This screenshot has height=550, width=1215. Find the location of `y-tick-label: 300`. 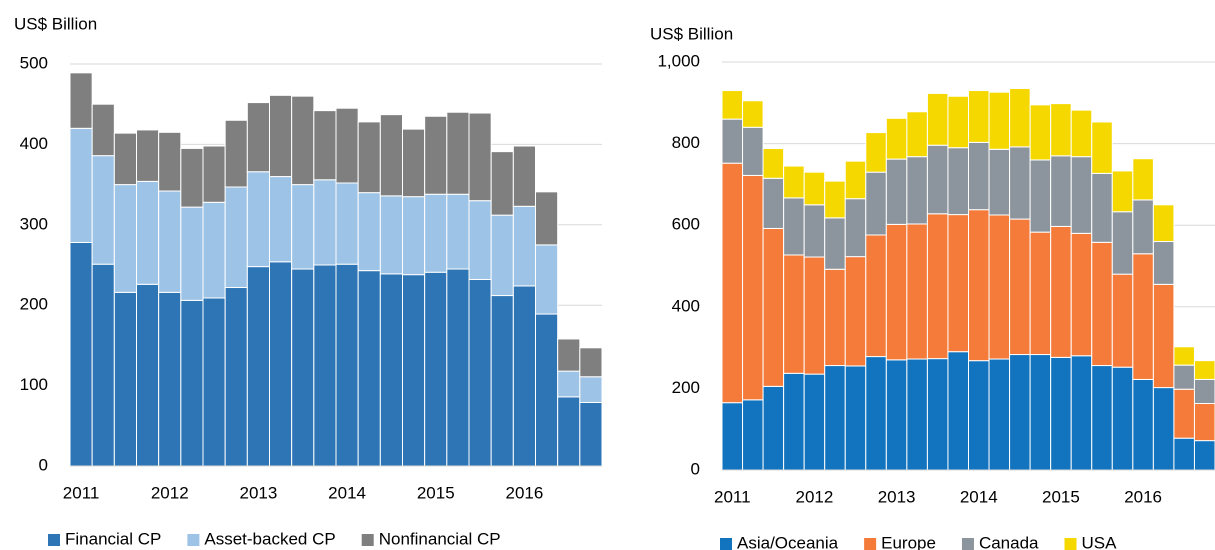

y-tick-label: 300 is located at coordinates (34, 223).